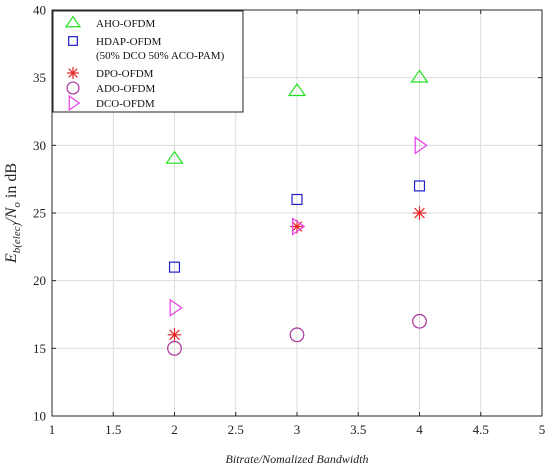 Image resolution: width=550 pixels, height=470 pixels. I want to click on legend-label: HDAP-OFDM, so click(129, 42).